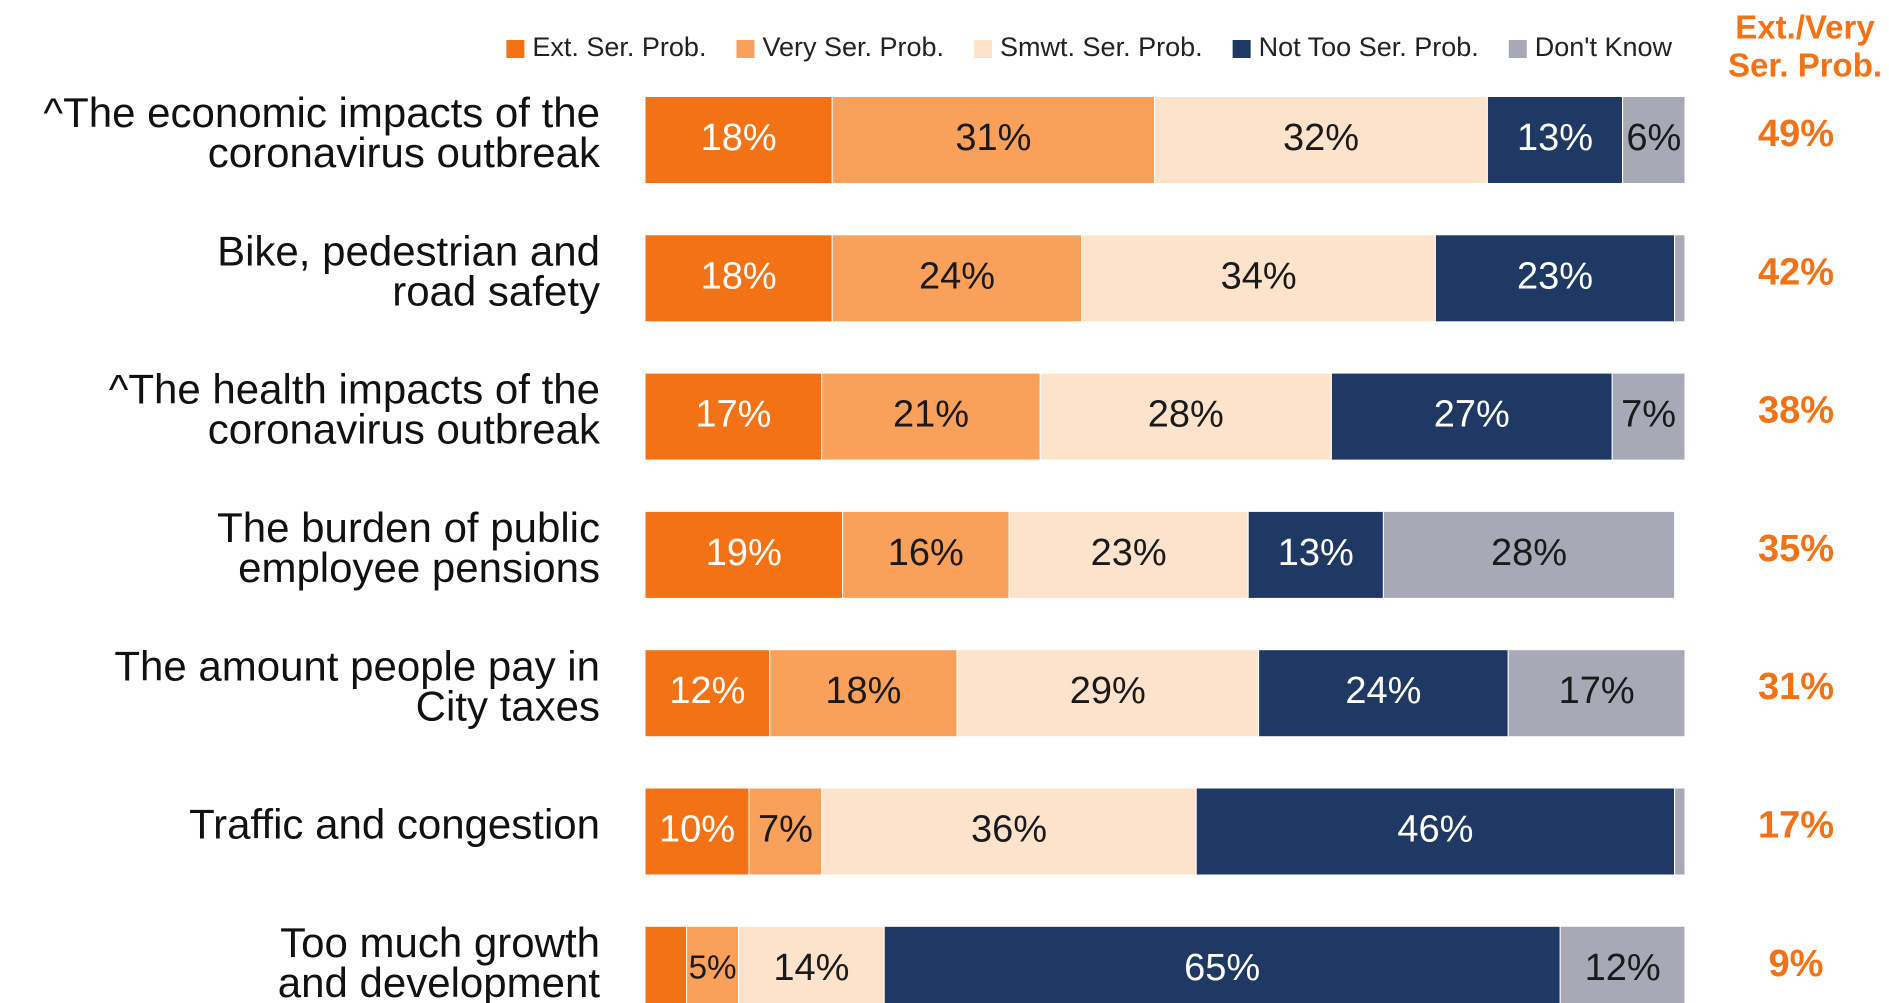  I want to click on total-label: 42%, so click(1796, 272).